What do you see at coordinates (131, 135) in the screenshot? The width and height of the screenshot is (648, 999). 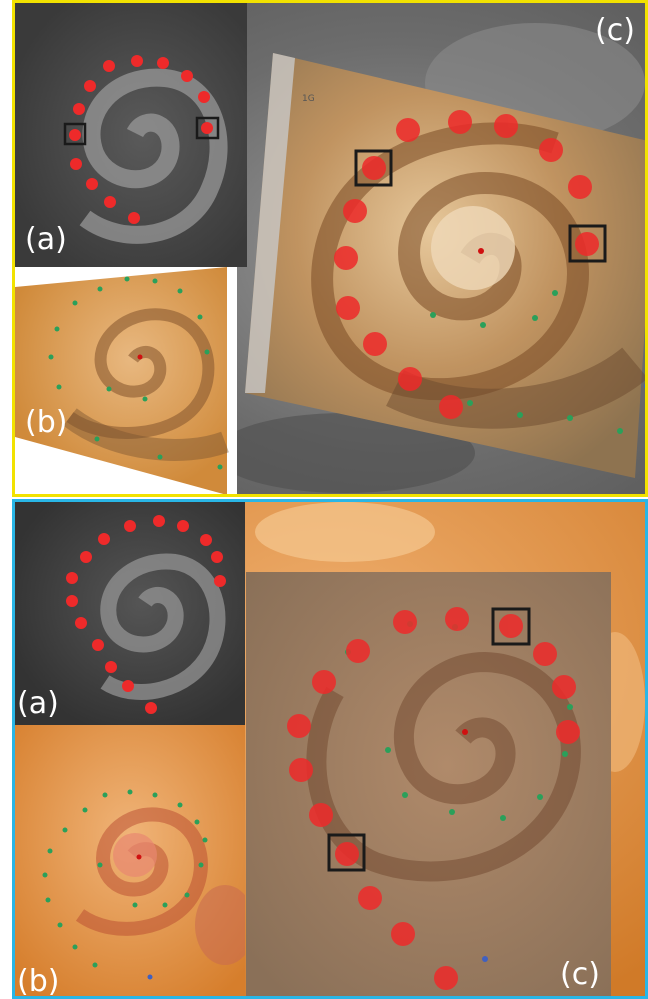 I see `top-a-ct-image` at bounding box center [131, 135].